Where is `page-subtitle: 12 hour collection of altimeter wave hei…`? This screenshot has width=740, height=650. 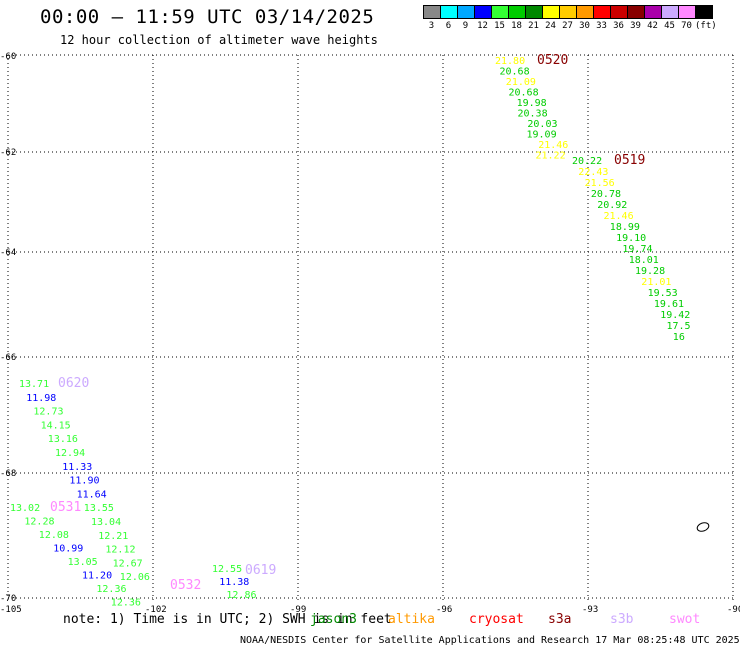 page-subtitle: 12 hour collection of altimeter wave hei… is located at coordinates (219, 40).